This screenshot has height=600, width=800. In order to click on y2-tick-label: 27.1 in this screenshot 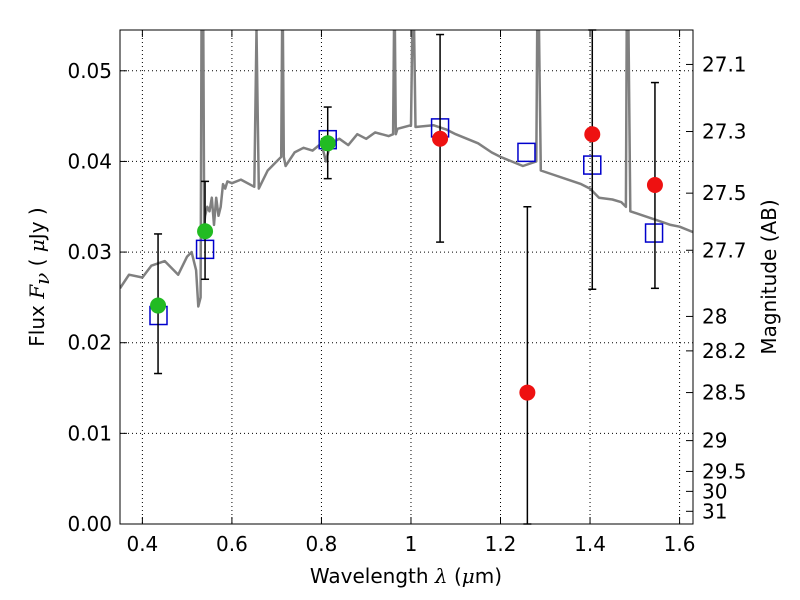, I will do `click(724, 64)`.